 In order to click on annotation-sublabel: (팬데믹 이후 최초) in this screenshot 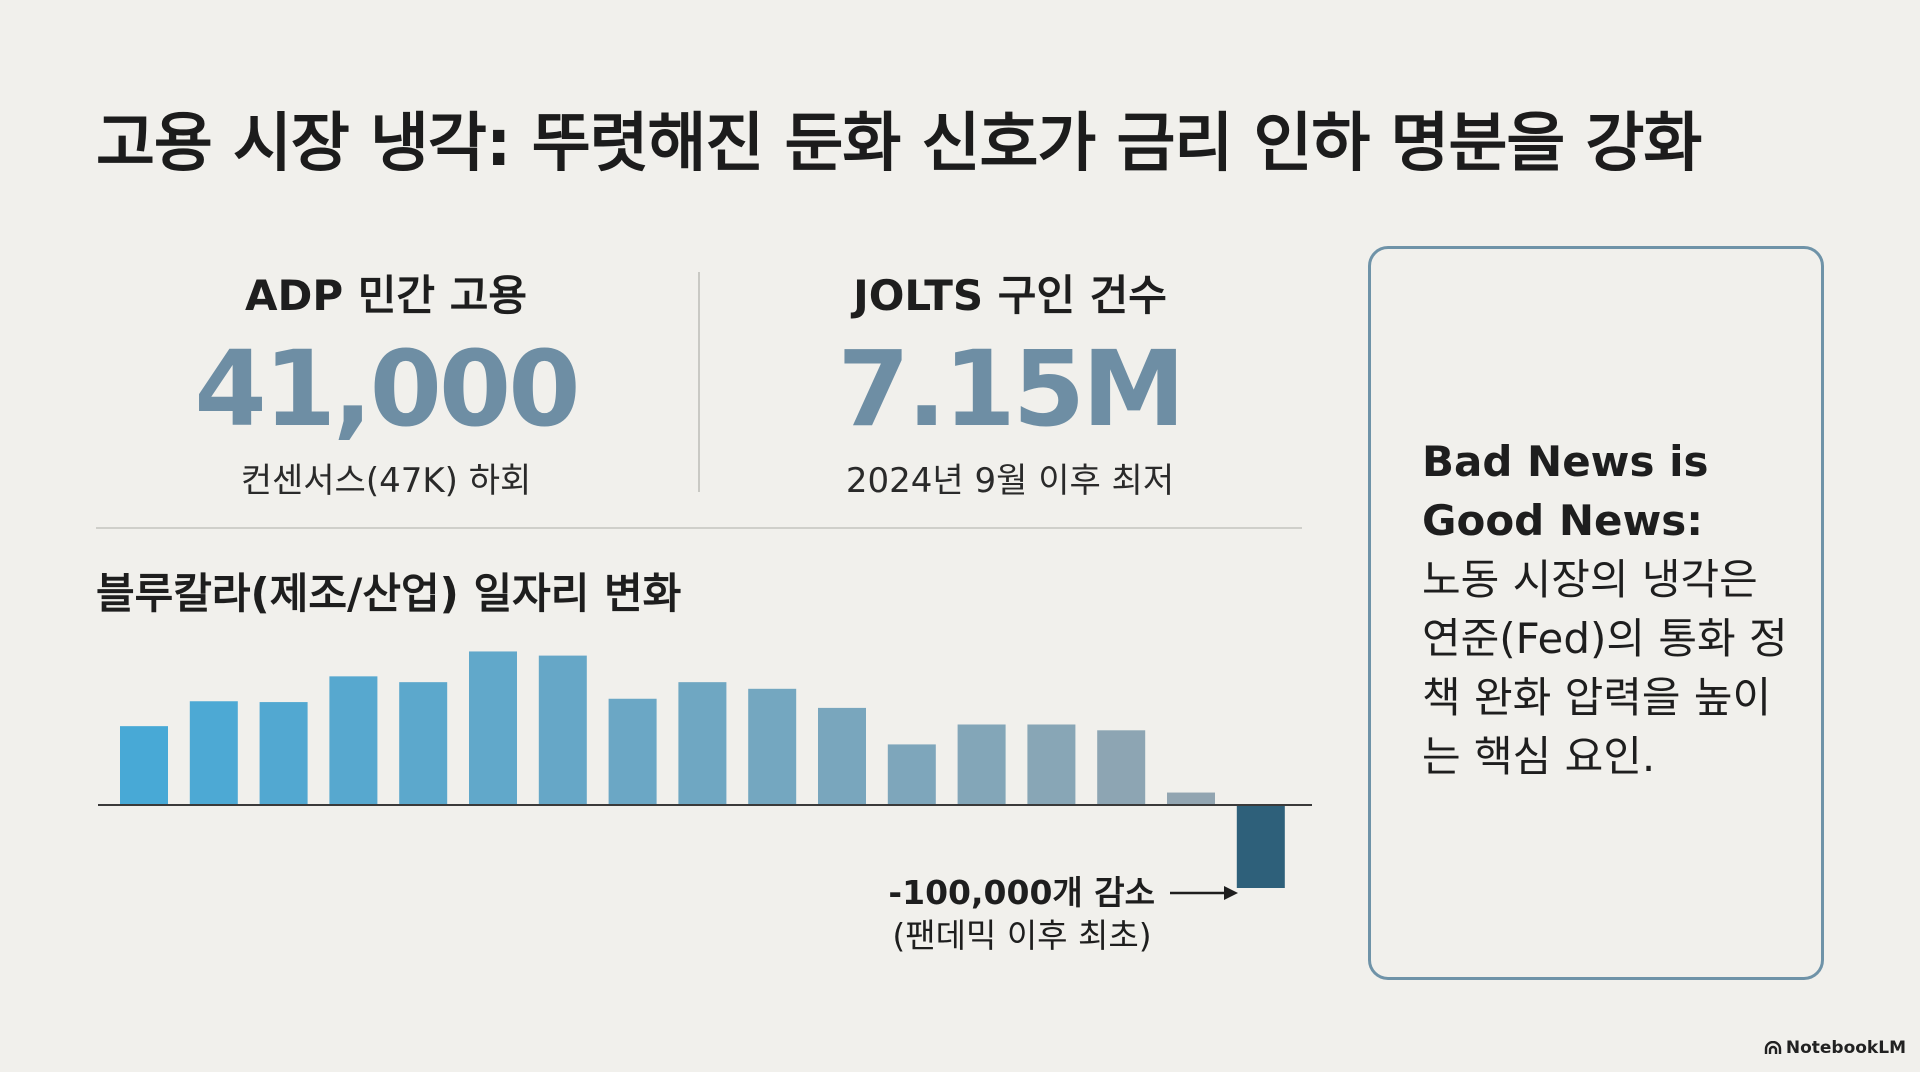, I will do `click(1021, 935)`.